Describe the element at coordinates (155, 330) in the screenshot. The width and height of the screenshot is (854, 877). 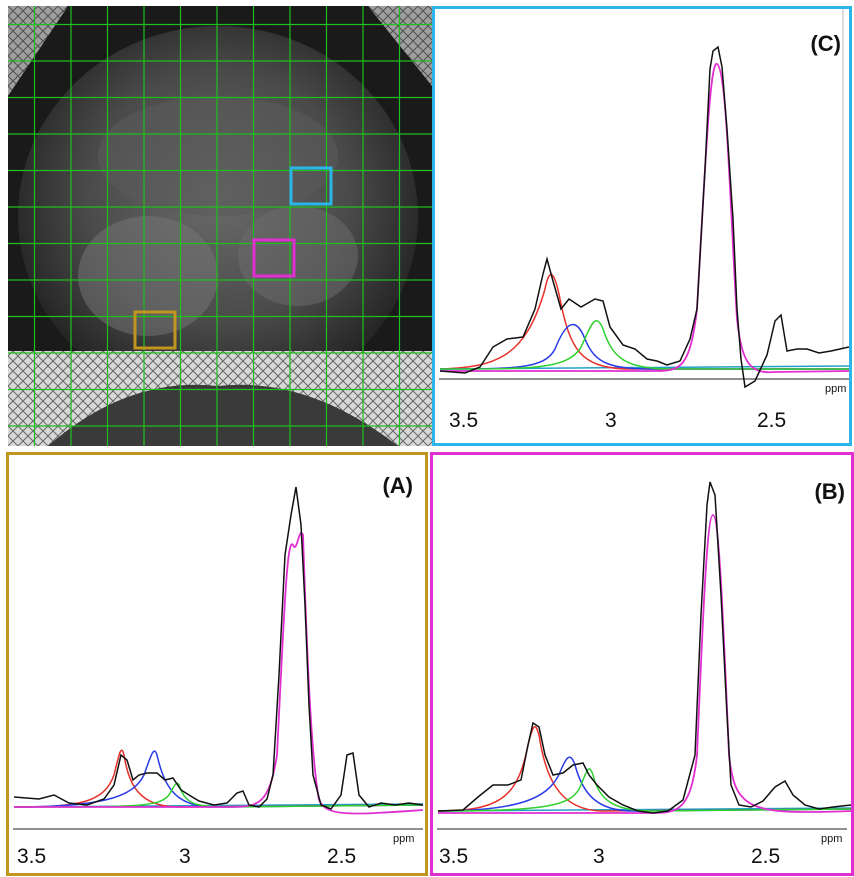
I see `voxel-box-a` at that location.